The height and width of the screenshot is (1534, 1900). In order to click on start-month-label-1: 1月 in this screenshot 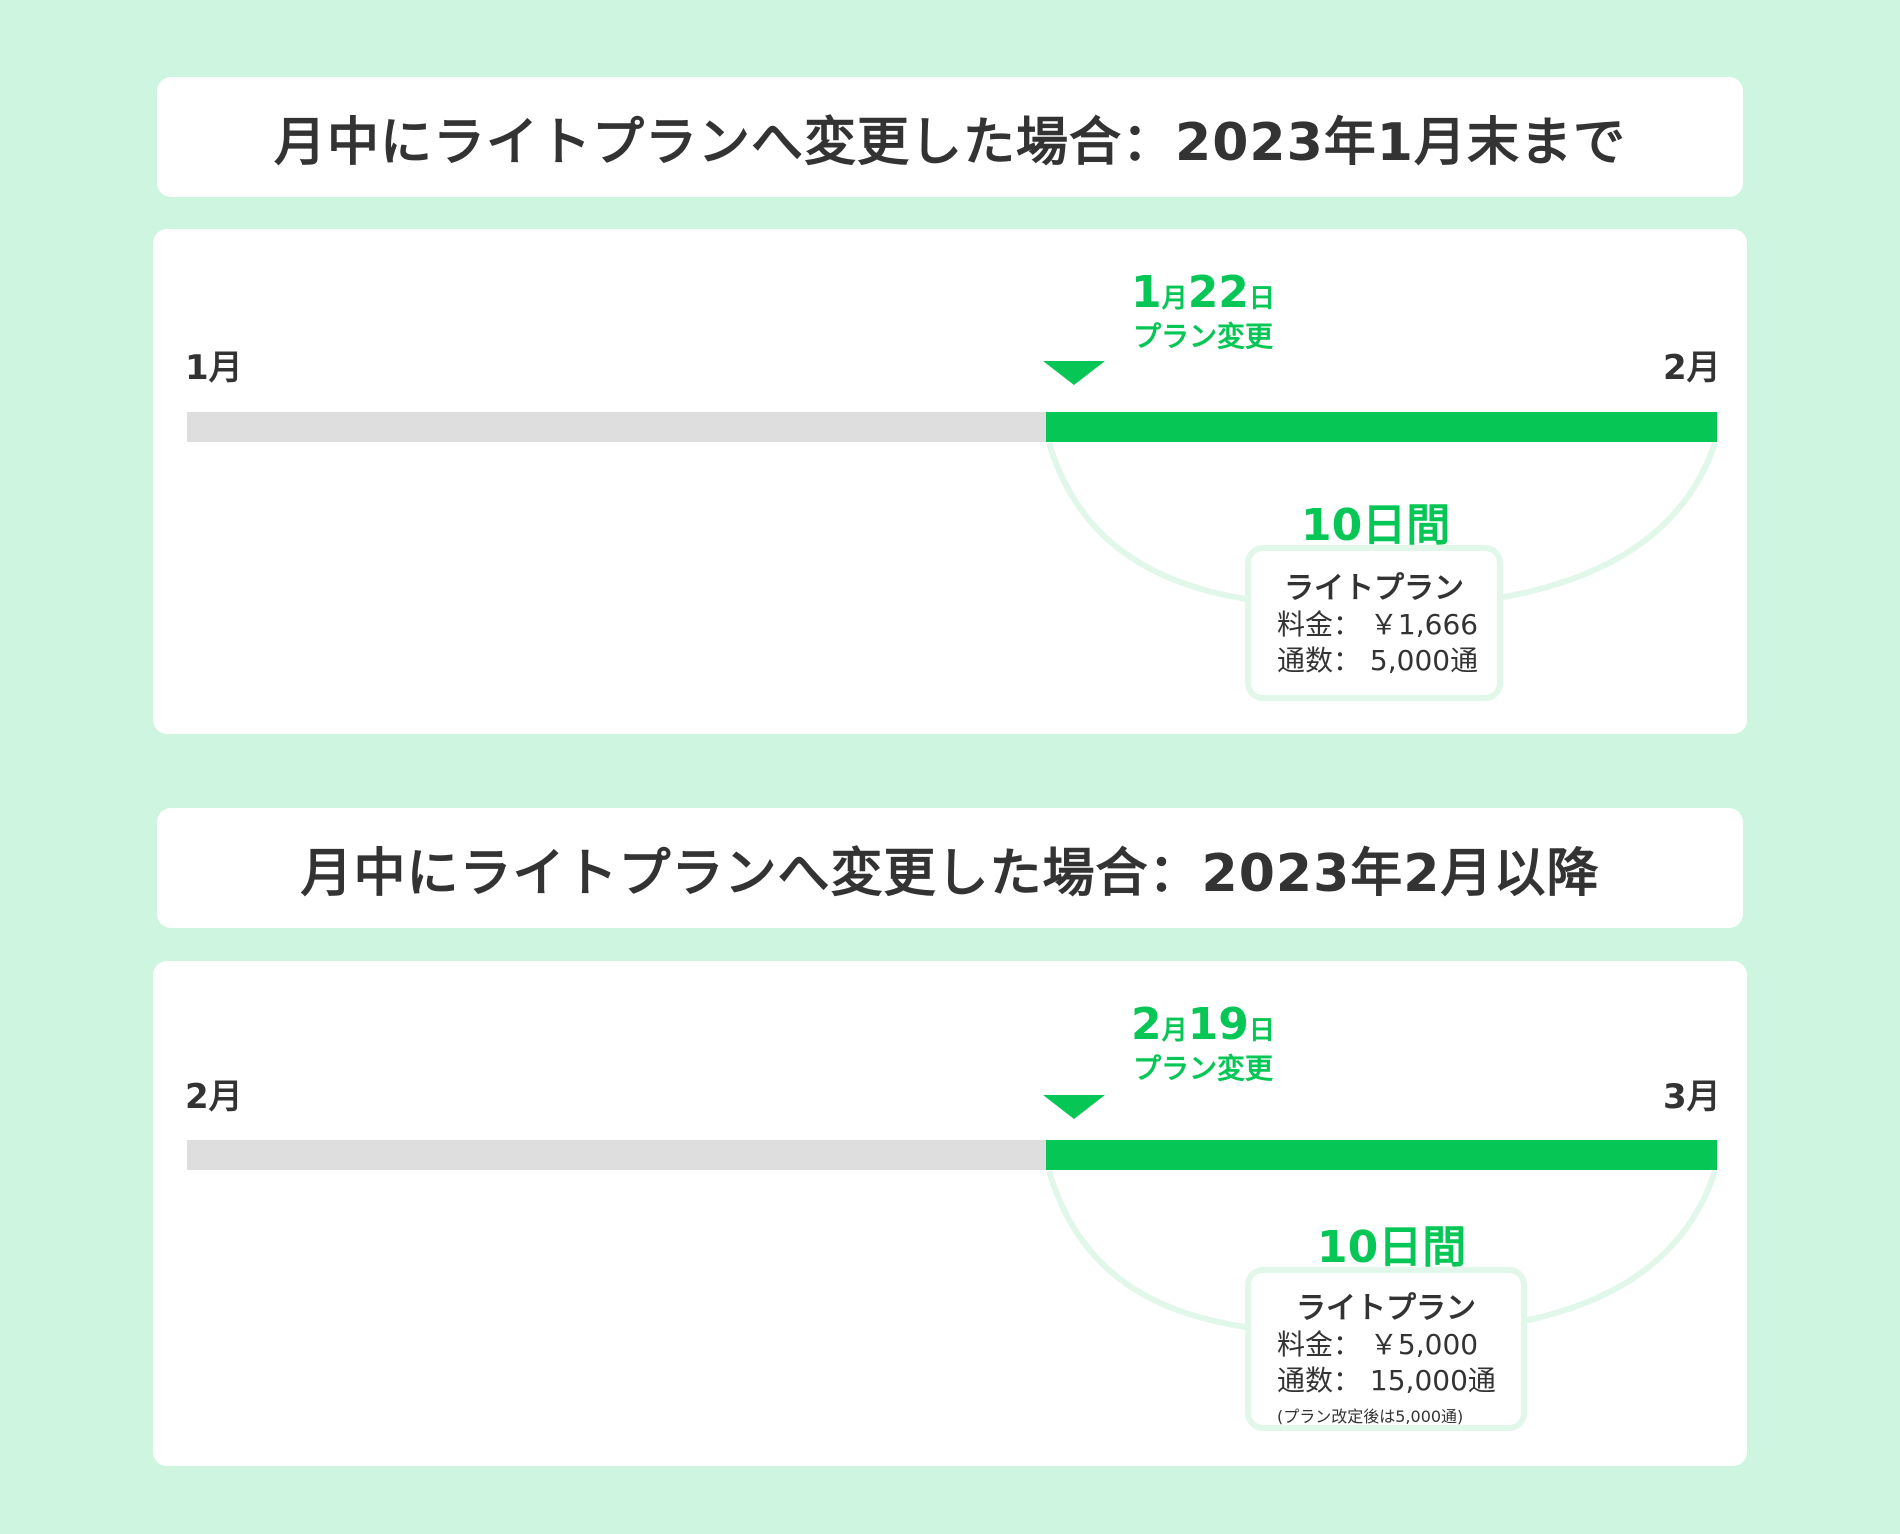, I will do `click(214, 368)`.